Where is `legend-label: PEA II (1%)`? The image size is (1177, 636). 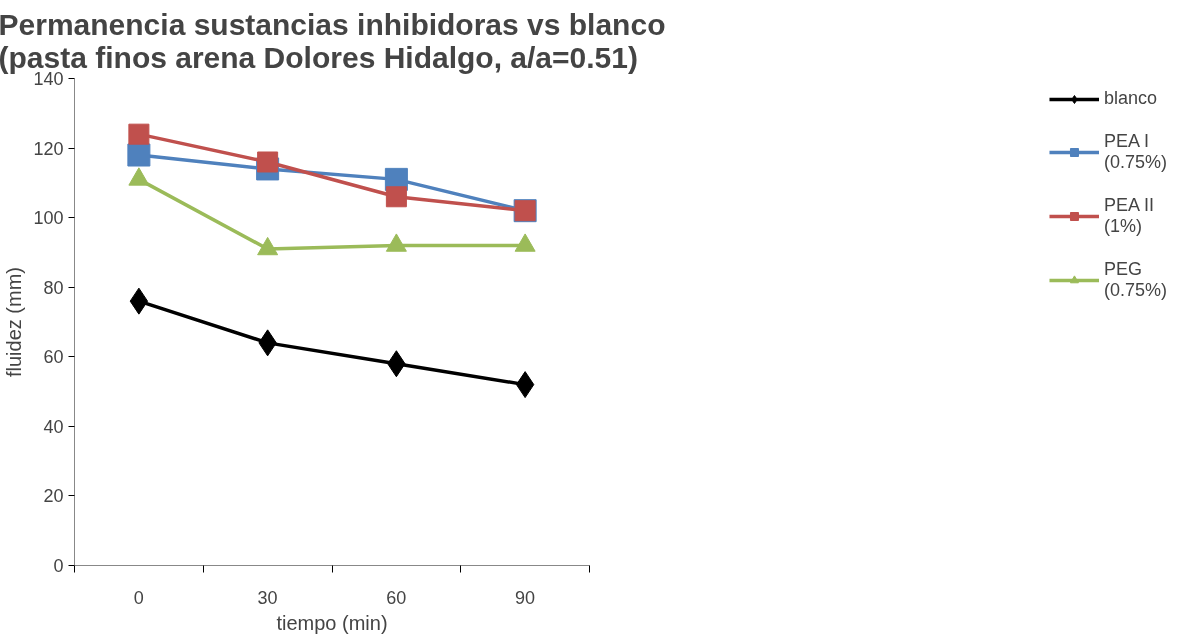
legend-label: PEA II (1%) is located at coordinates (1128, 216).